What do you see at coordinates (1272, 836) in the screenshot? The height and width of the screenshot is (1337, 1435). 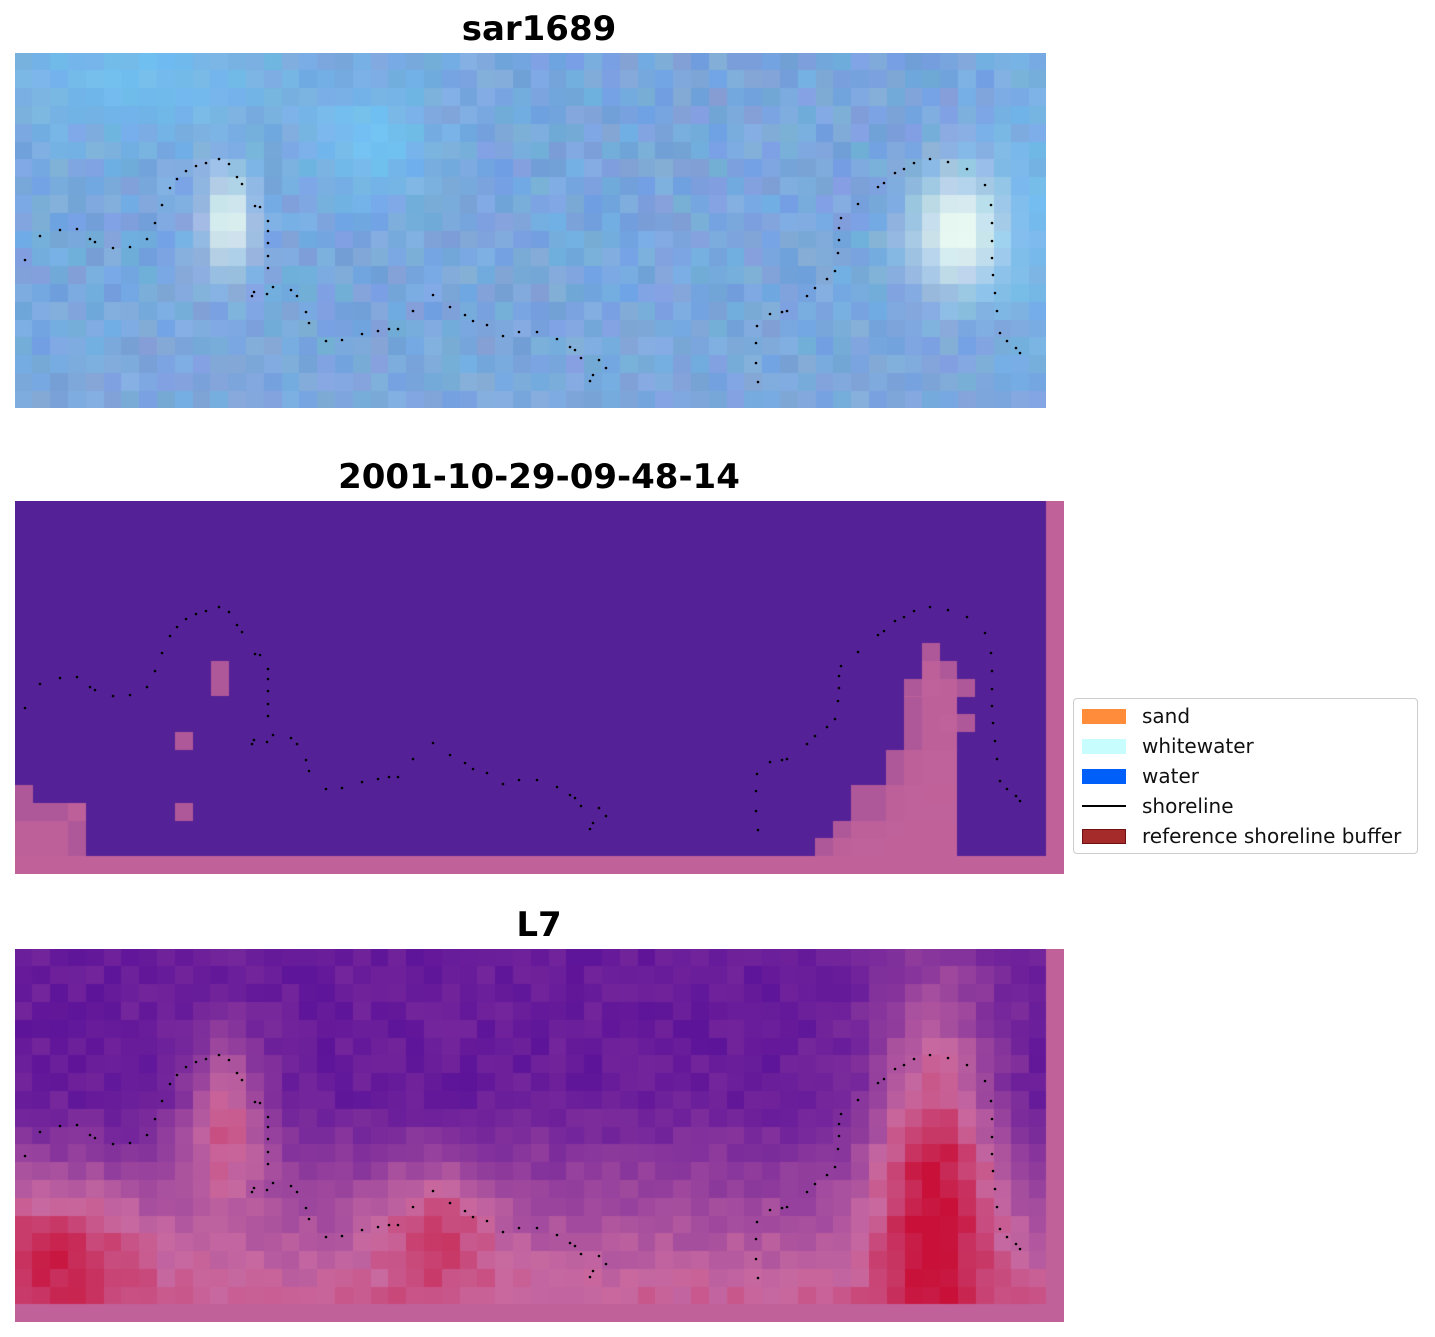 I see `legend-label-buffer: reference shoreline buffer` at bounding box center [1272, 836].